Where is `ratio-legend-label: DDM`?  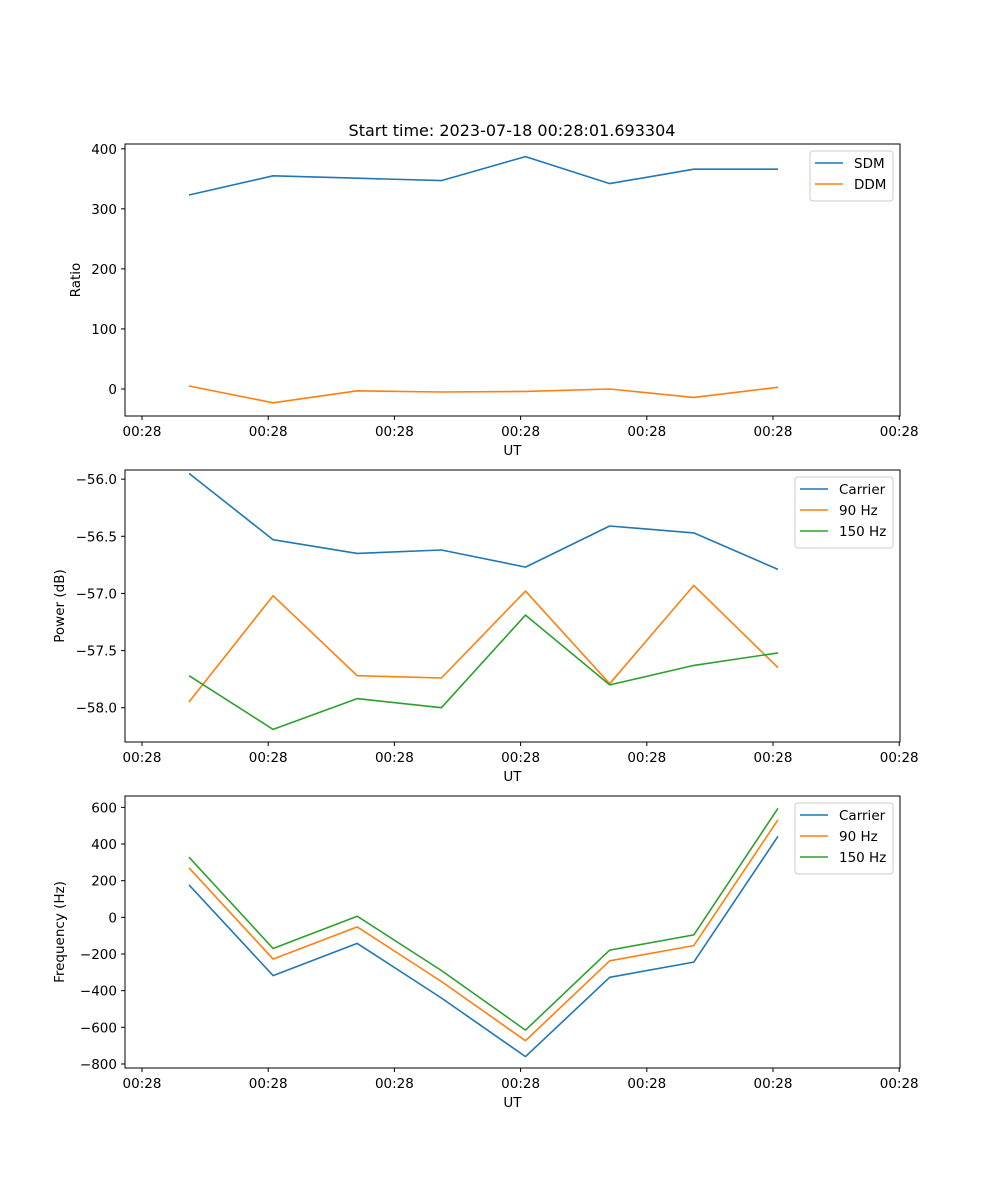
ratio-legend-label: DDM is located at coordinates (870, 185).